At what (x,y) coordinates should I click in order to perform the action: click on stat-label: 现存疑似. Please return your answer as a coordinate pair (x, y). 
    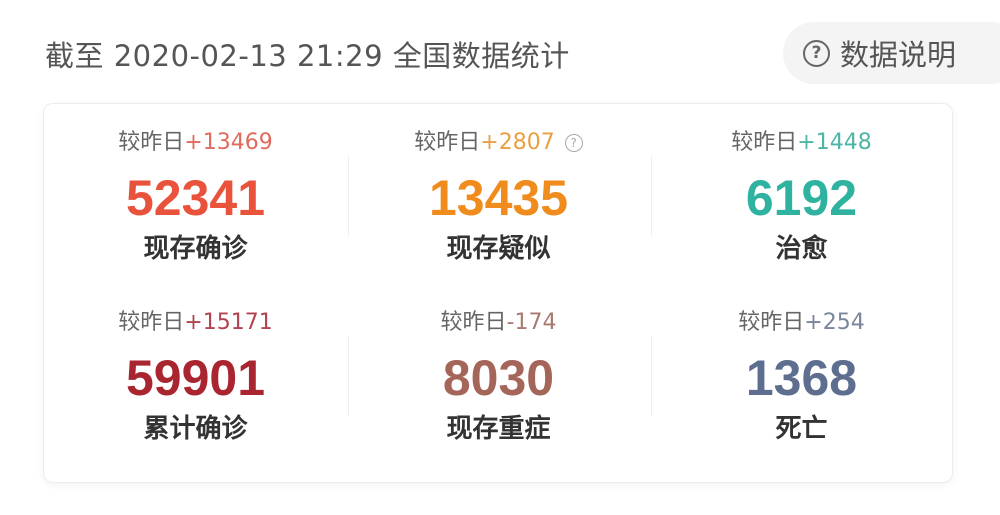
    Looking at the image, I should click on (498, 249).